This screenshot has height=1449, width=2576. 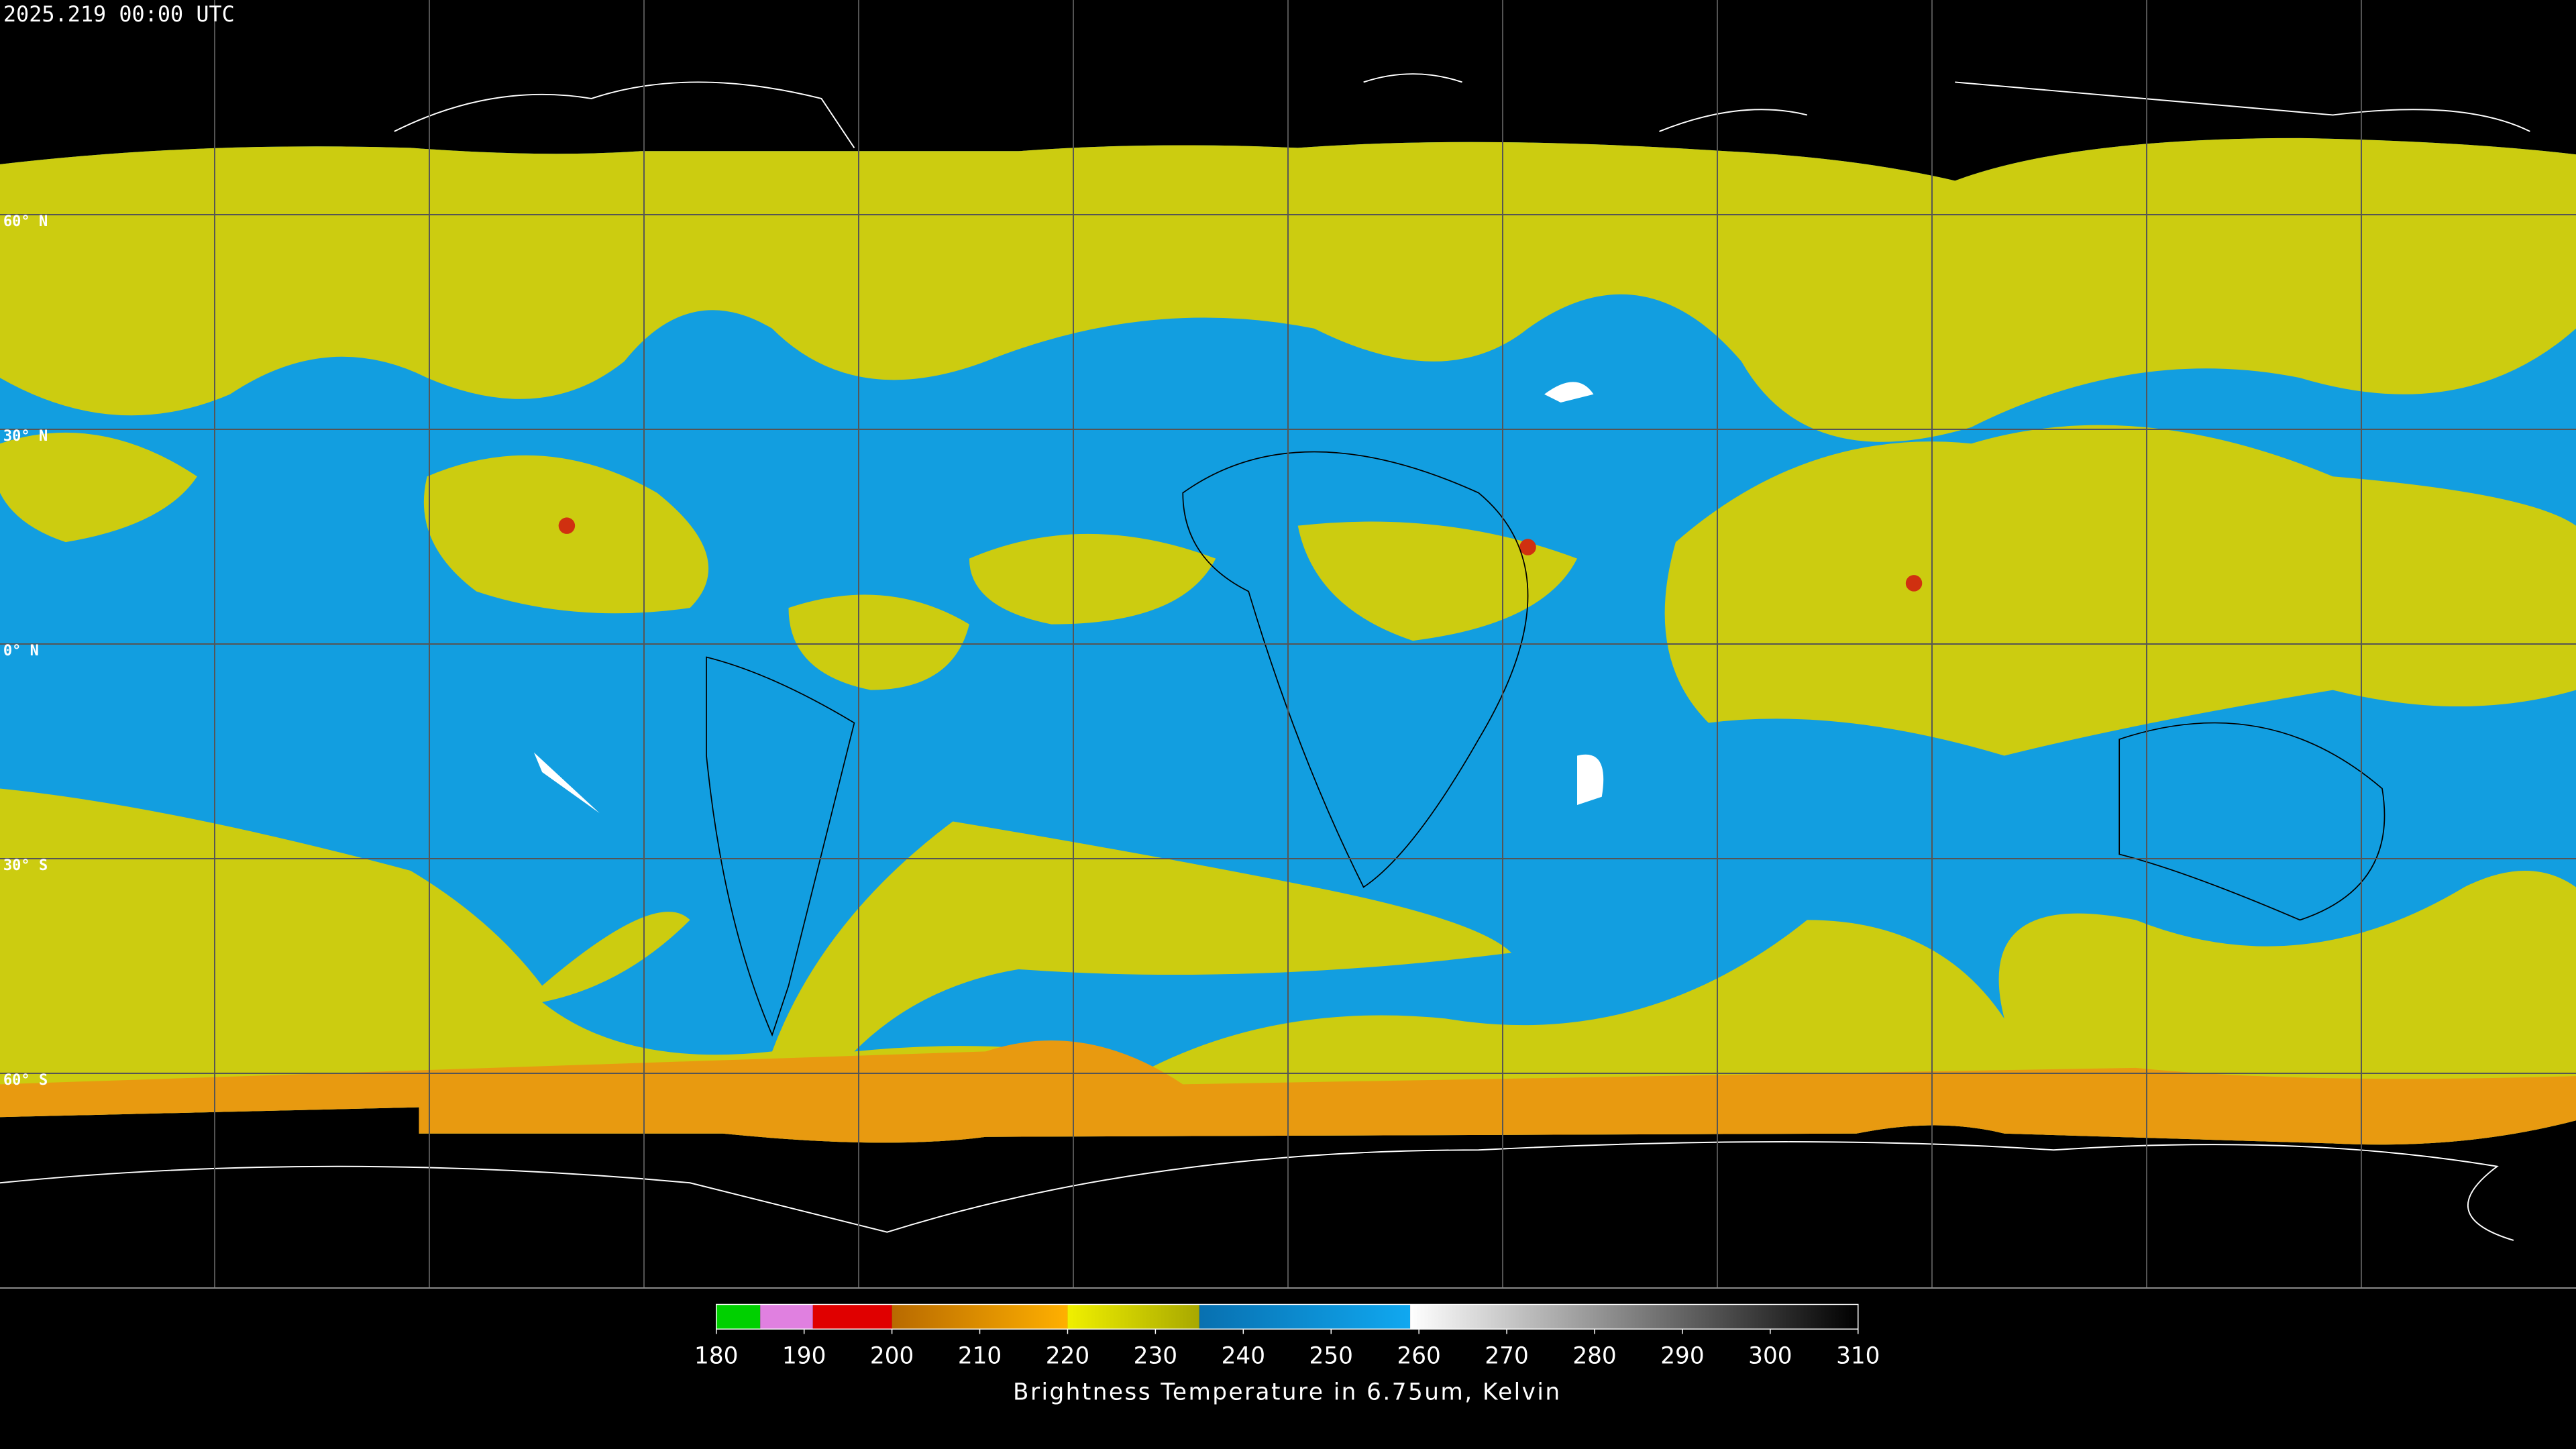 I want to click on colorbar-label: Brightness Temperature in 6.75um, Kelvin, so click(x=1287, y=1392).